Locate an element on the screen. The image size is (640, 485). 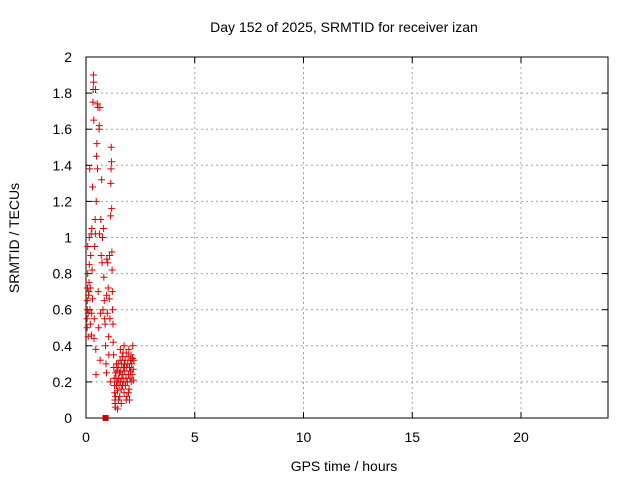
y-tick-label: 1.4 is located at coordinates (63, 165).